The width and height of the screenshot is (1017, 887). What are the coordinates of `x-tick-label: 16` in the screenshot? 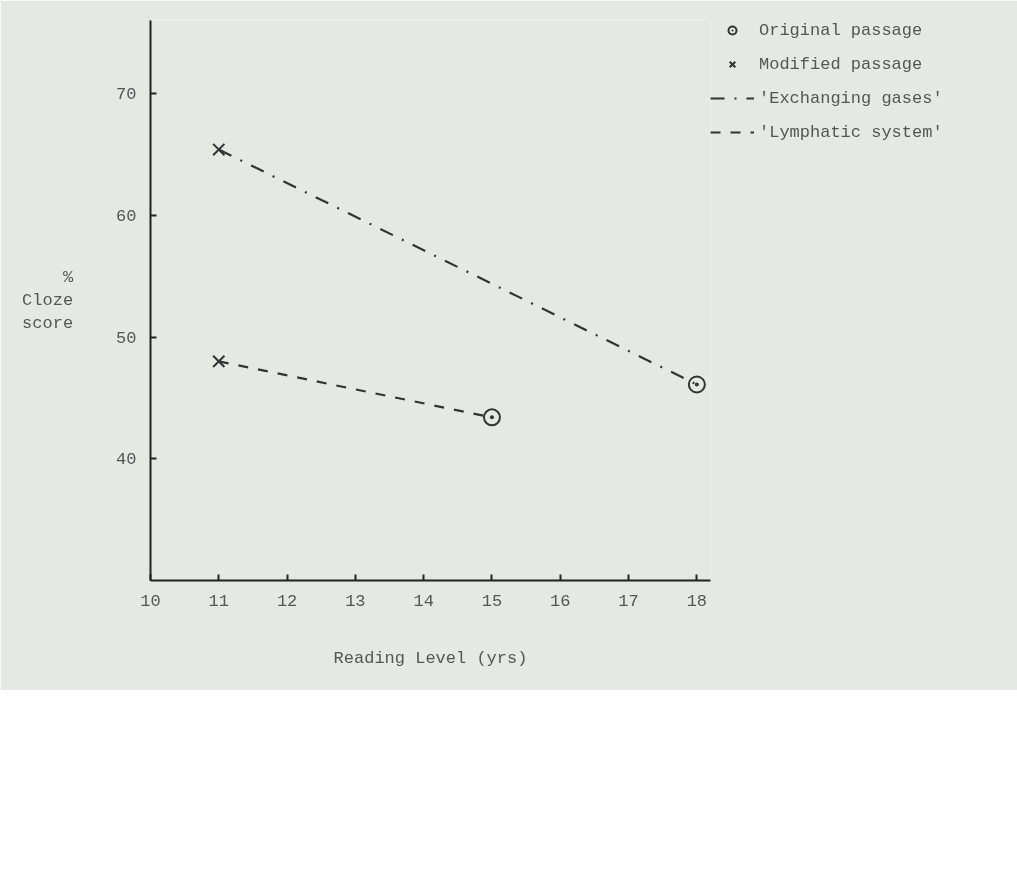 It's located at (560, 601).